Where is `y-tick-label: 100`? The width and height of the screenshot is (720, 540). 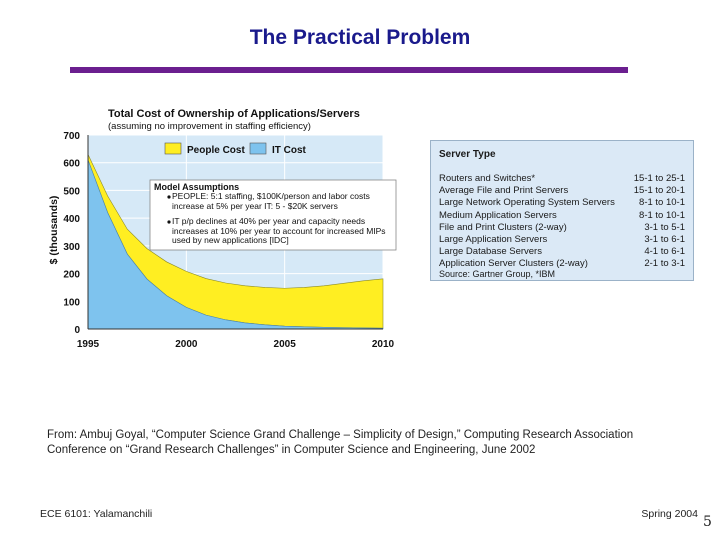 y-tick-label: 100 is located at coordinates (71, 302).